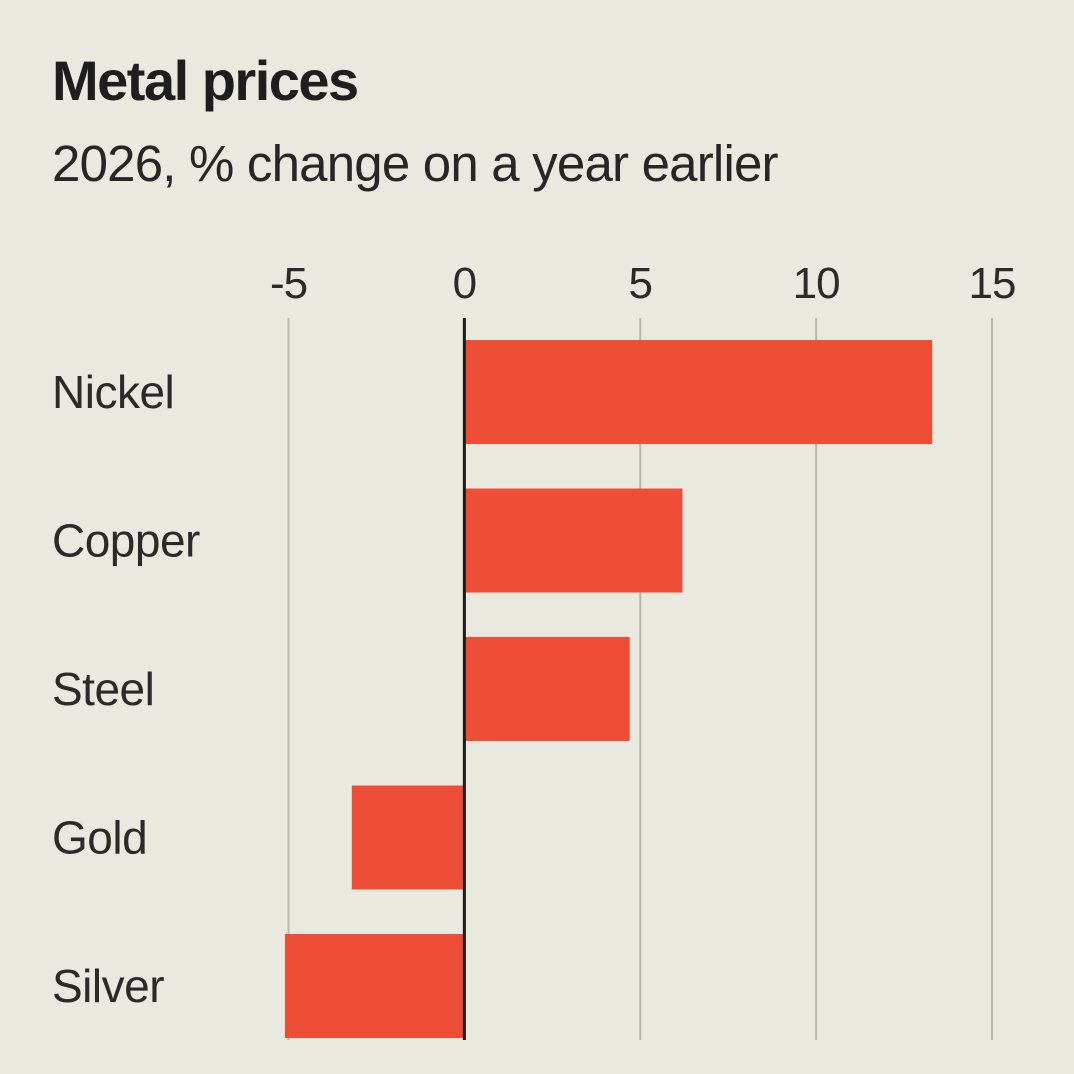 This screenshot has height=1074, width=1074. What do you see at coordinates (547, 689) in the screenshot?
I see `bar-steel` at bounding box center [547, 689].